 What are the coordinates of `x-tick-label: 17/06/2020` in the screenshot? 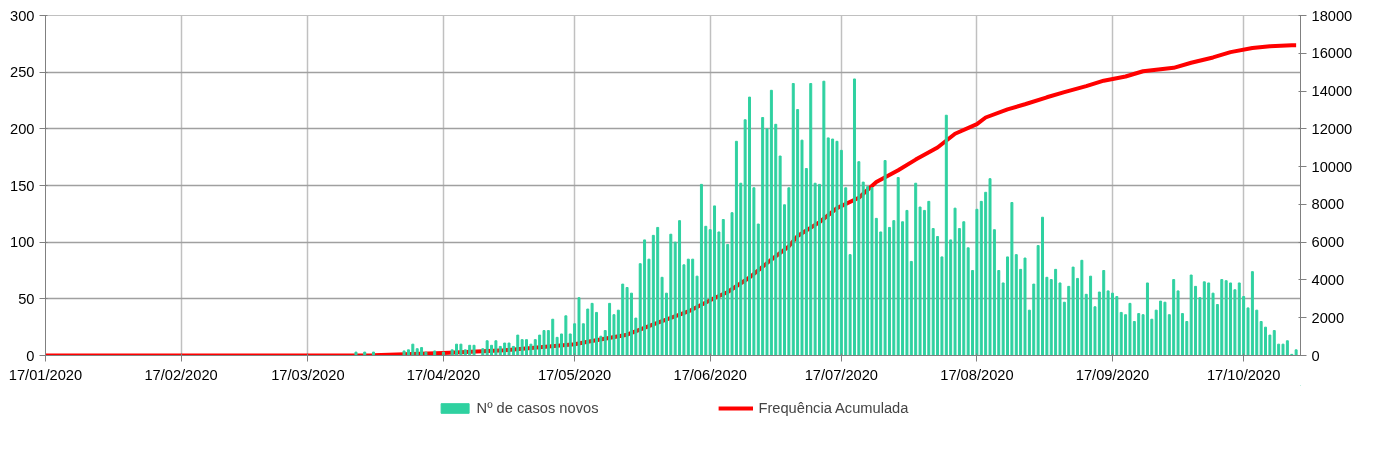 It's located at (710, 374).